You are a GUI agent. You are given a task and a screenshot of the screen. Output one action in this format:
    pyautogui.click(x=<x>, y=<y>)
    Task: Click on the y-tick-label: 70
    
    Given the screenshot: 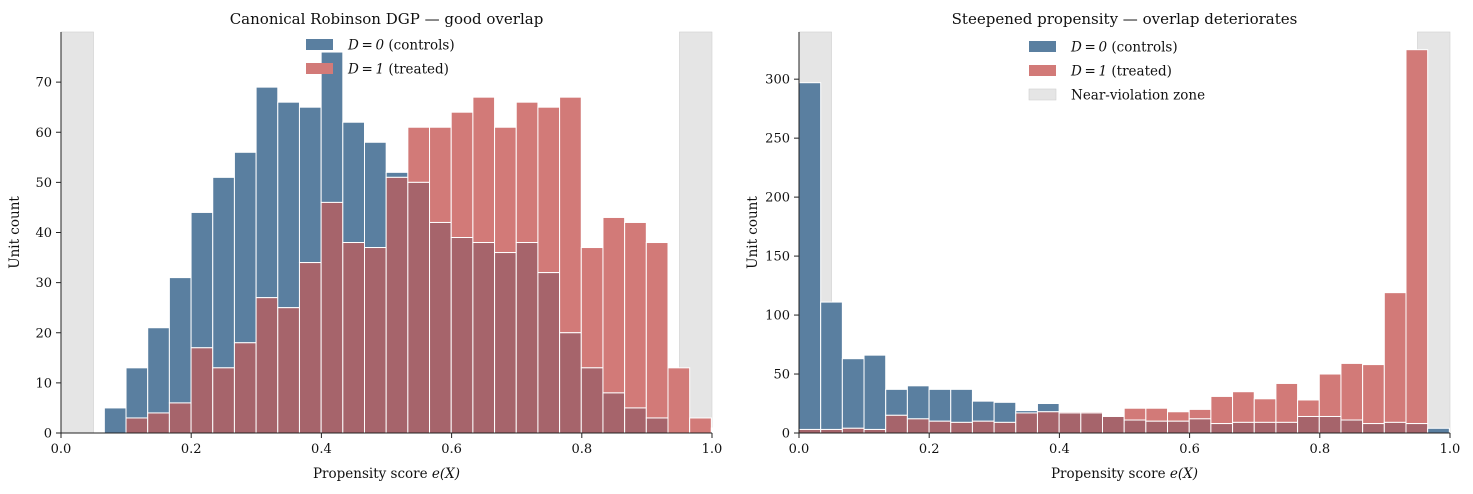 What is the action you would take?
    pyautogui.click(x=43, y=83)
    